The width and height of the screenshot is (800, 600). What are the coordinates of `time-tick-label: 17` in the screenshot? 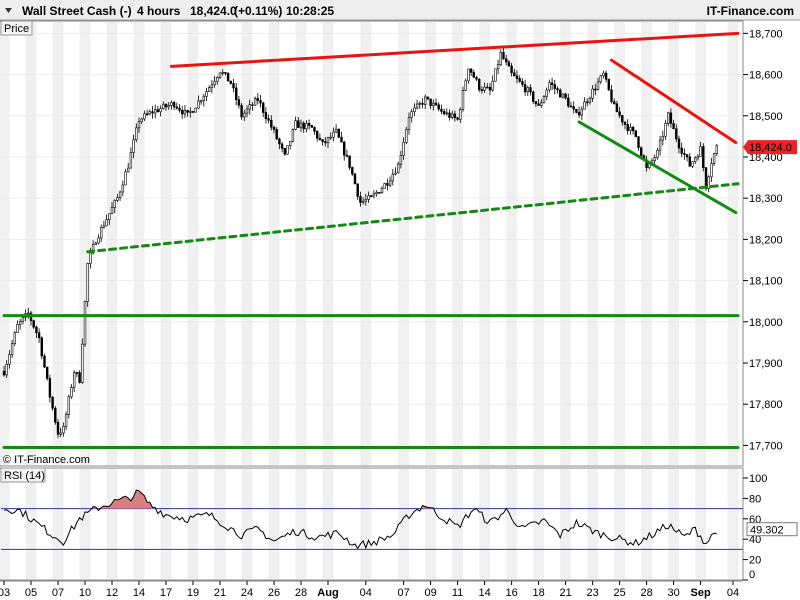 It's located at (166, 593).